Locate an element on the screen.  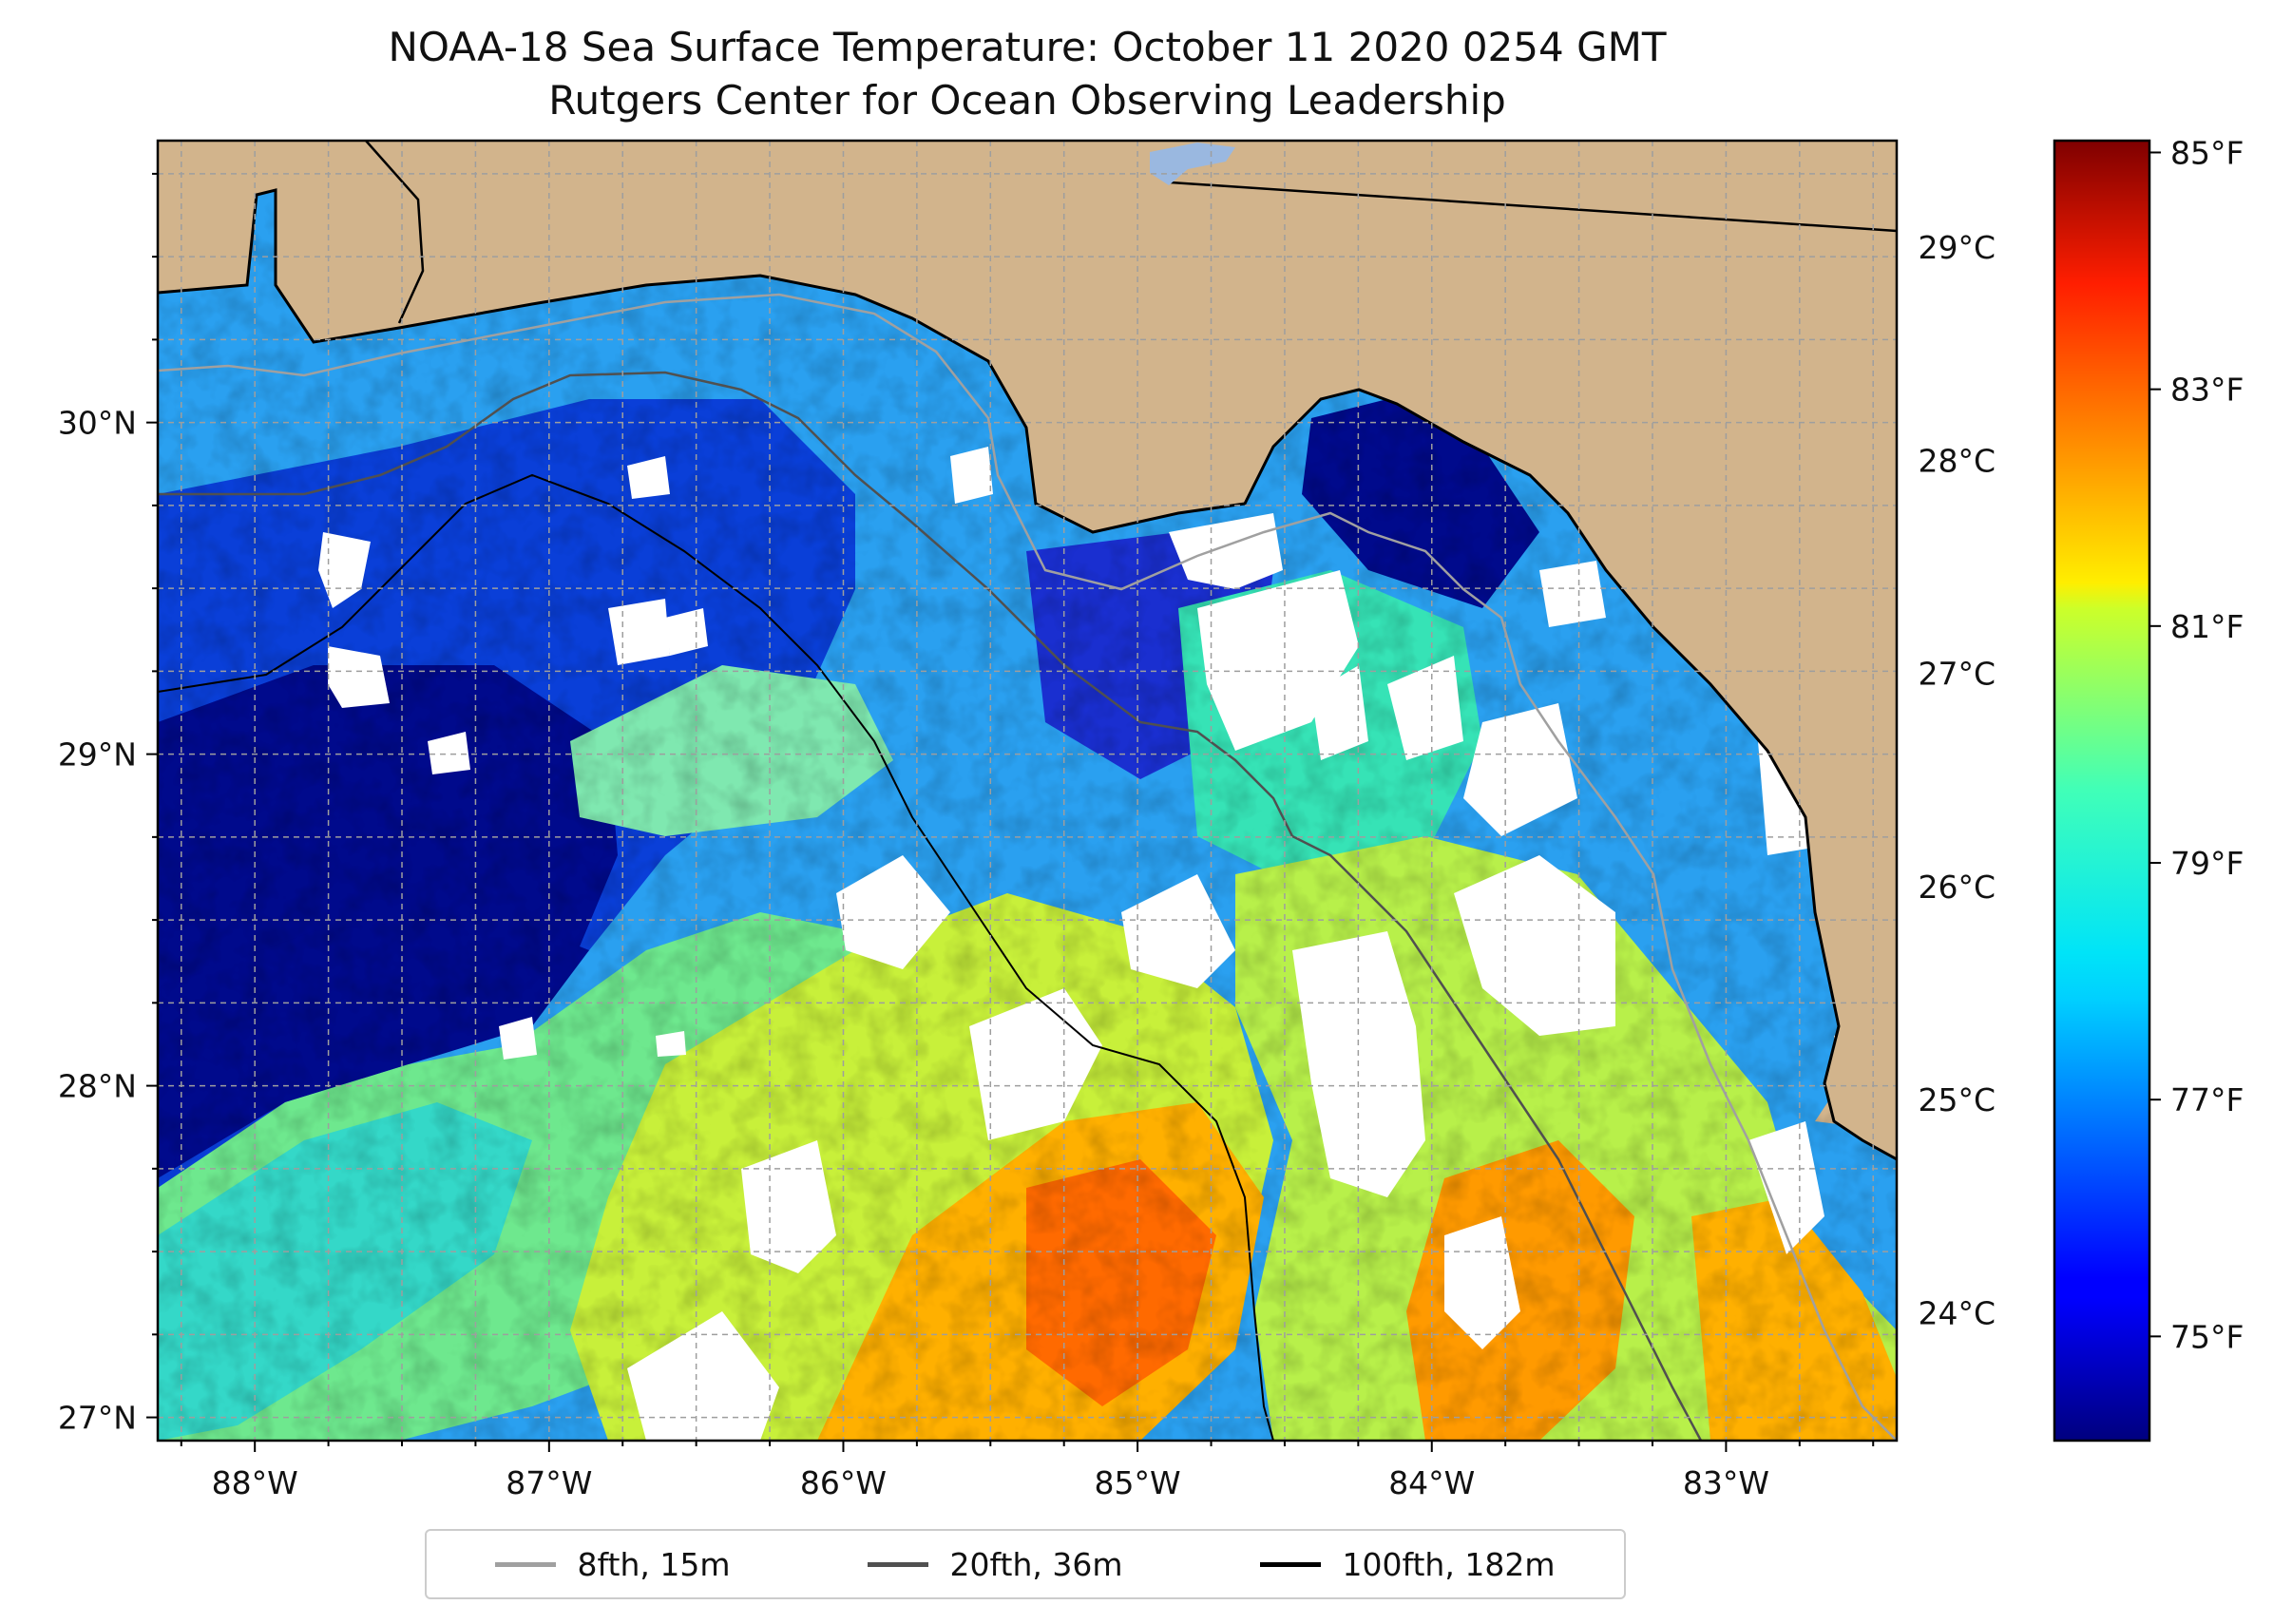
legend-item-20fth: 20fth, 36m is located at coordinates (995, 1564).